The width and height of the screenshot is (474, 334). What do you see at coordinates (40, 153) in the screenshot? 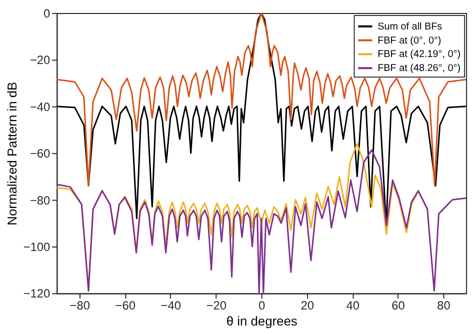
I see `y-tick-label: −60` at bounding box center [40, 153].